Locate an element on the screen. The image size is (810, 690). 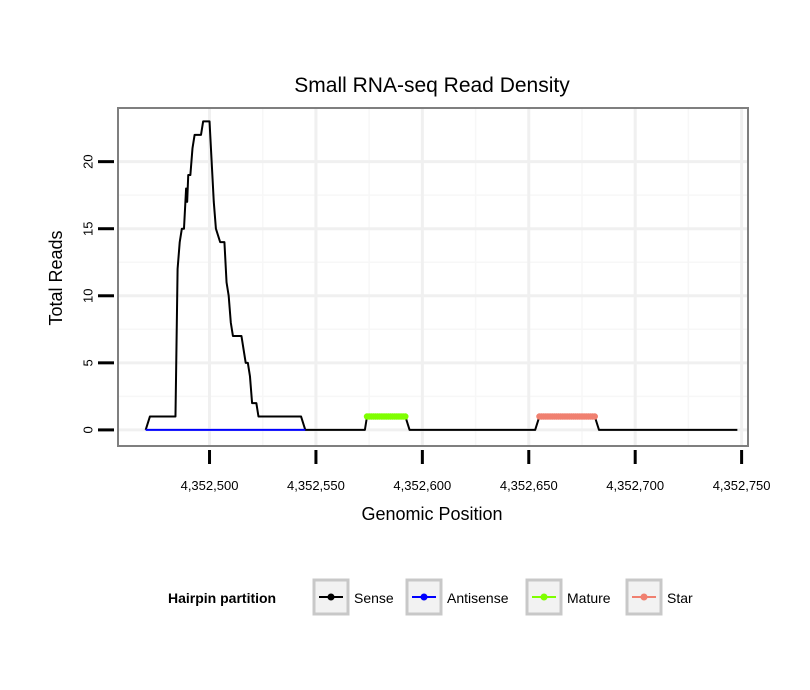
y-axis-title: Total Reads is located at coordinates (56, 277).